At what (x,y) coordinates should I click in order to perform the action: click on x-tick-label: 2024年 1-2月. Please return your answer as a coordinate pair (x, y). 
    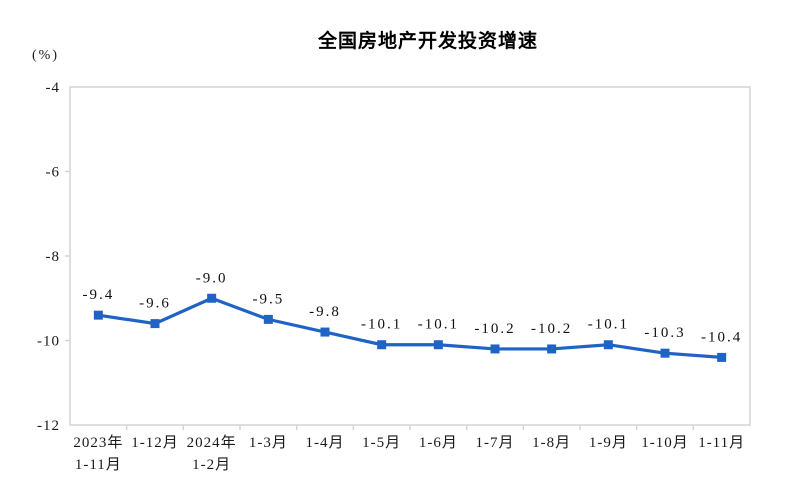
    Looking at the image, I should click on (212, 453).